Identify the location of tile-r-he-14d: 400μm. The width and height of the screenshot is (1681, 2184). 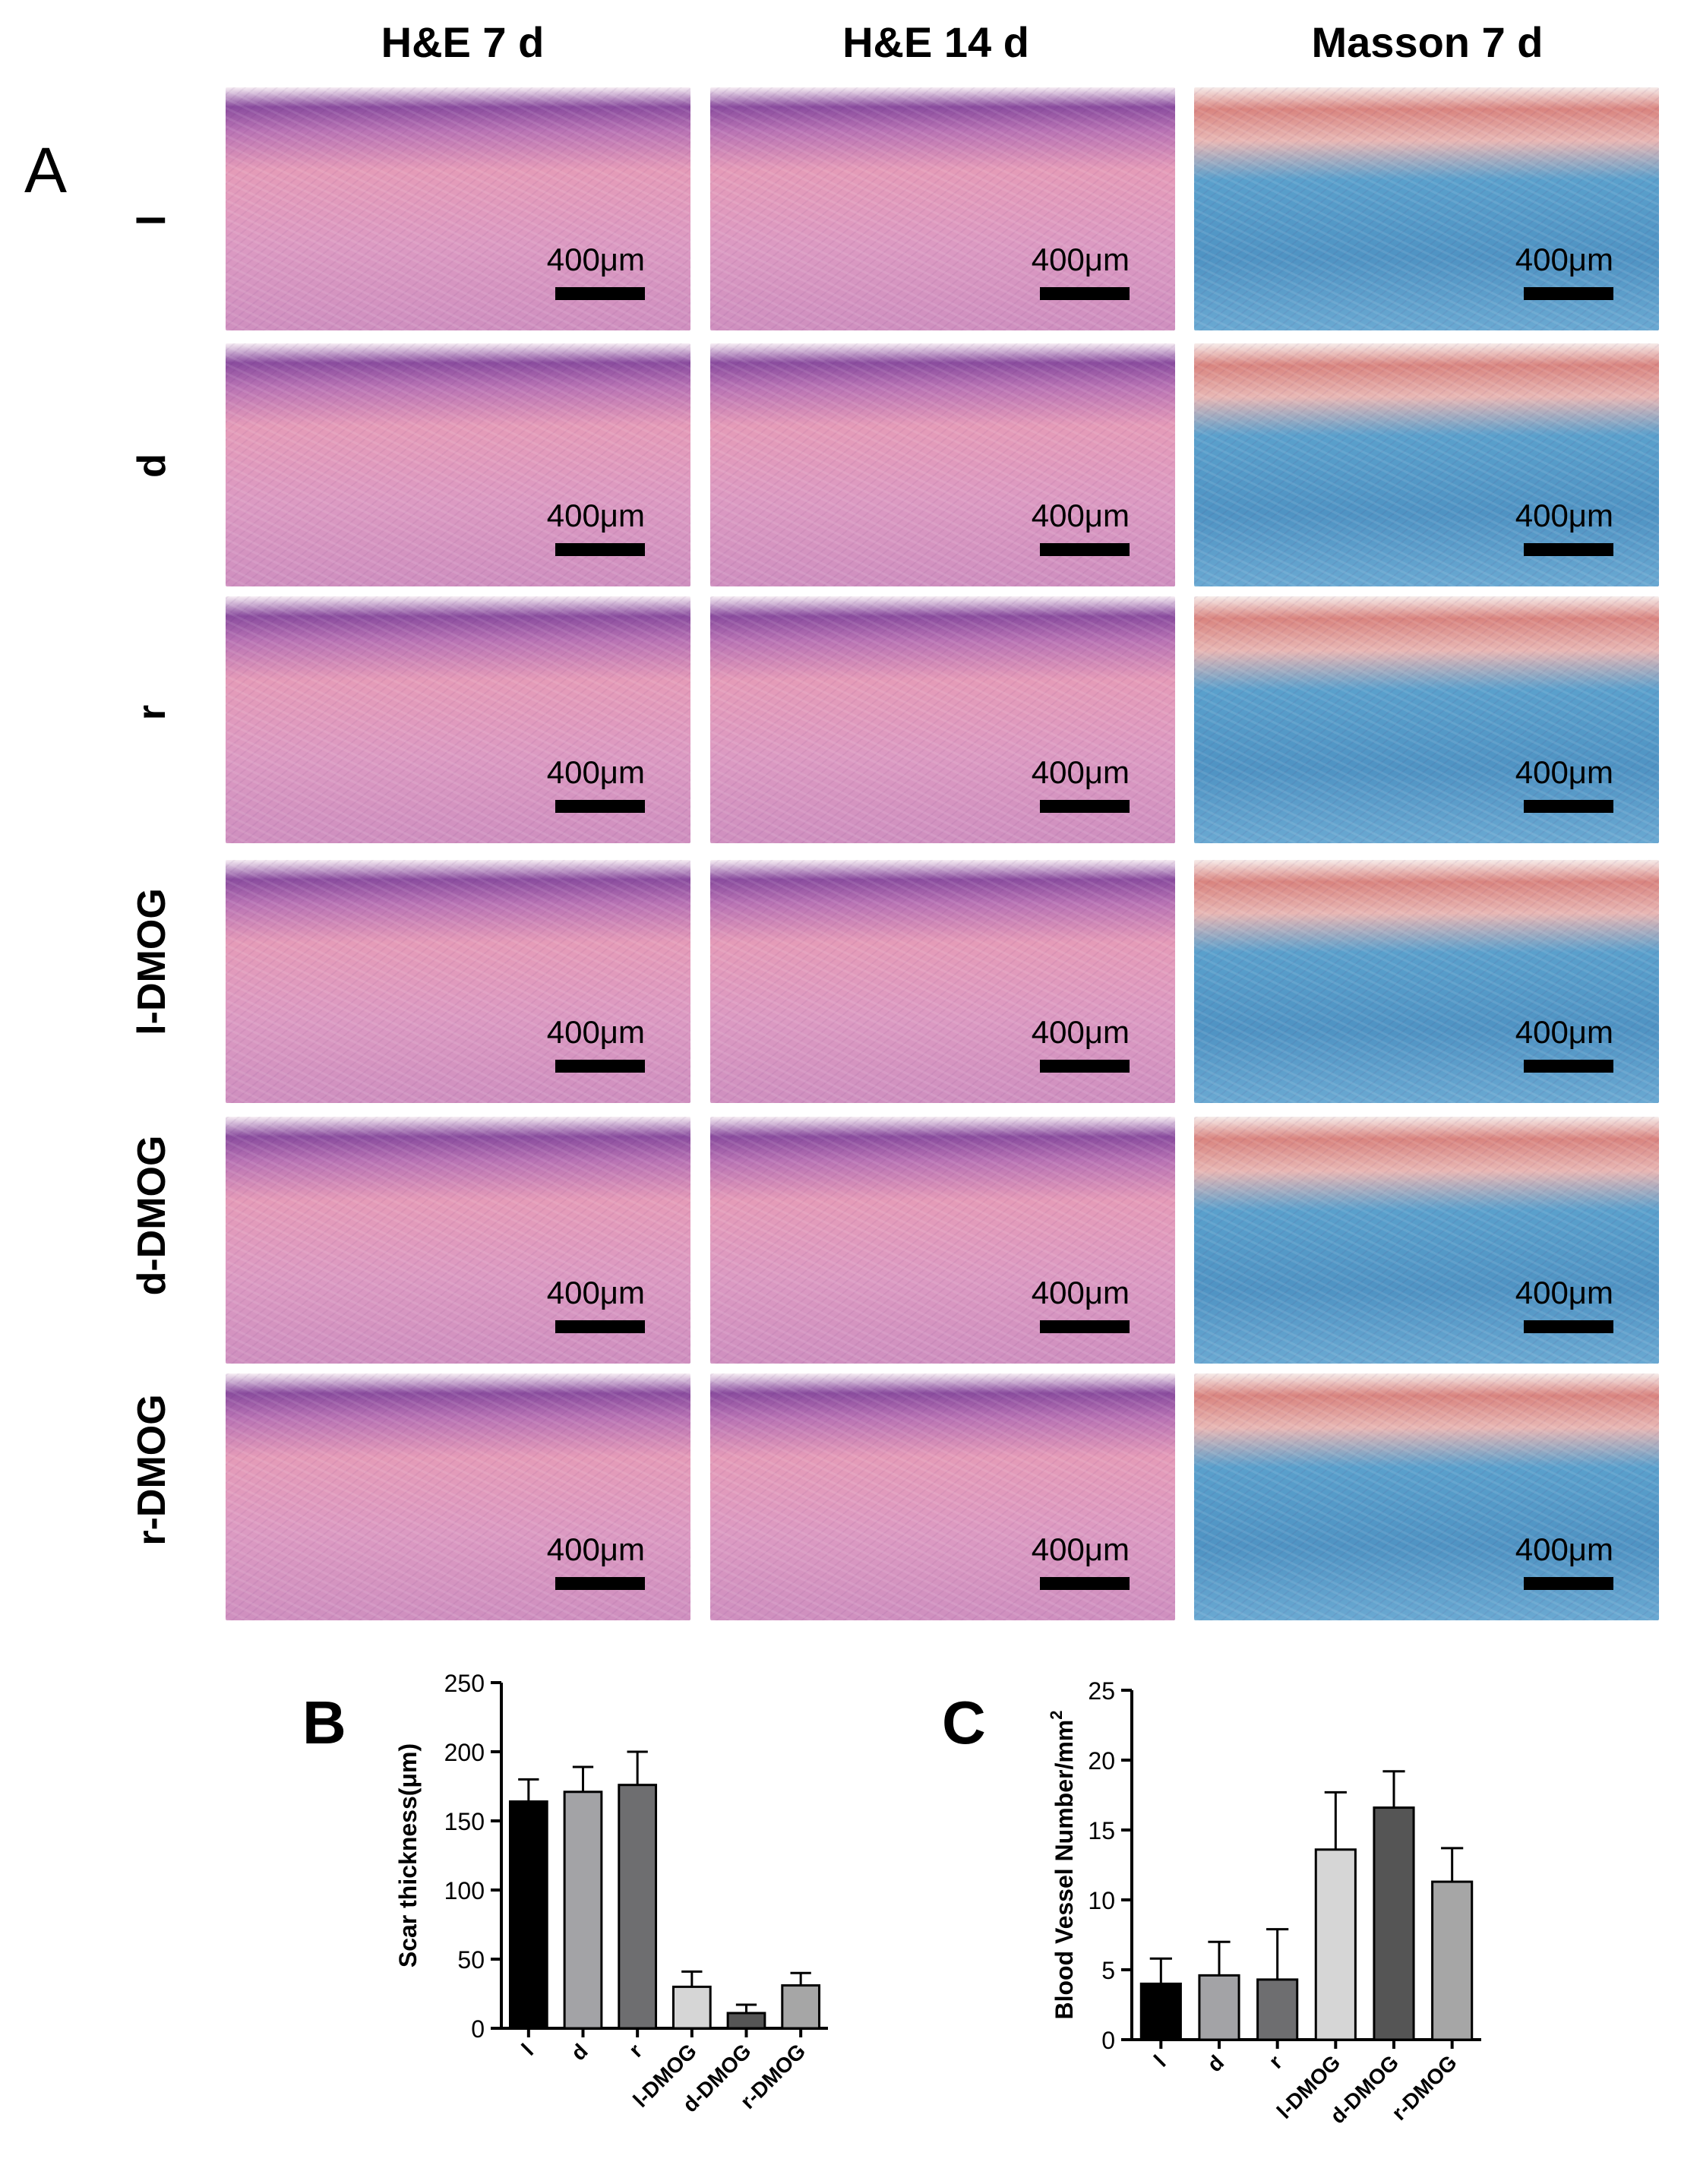
(943, 719).